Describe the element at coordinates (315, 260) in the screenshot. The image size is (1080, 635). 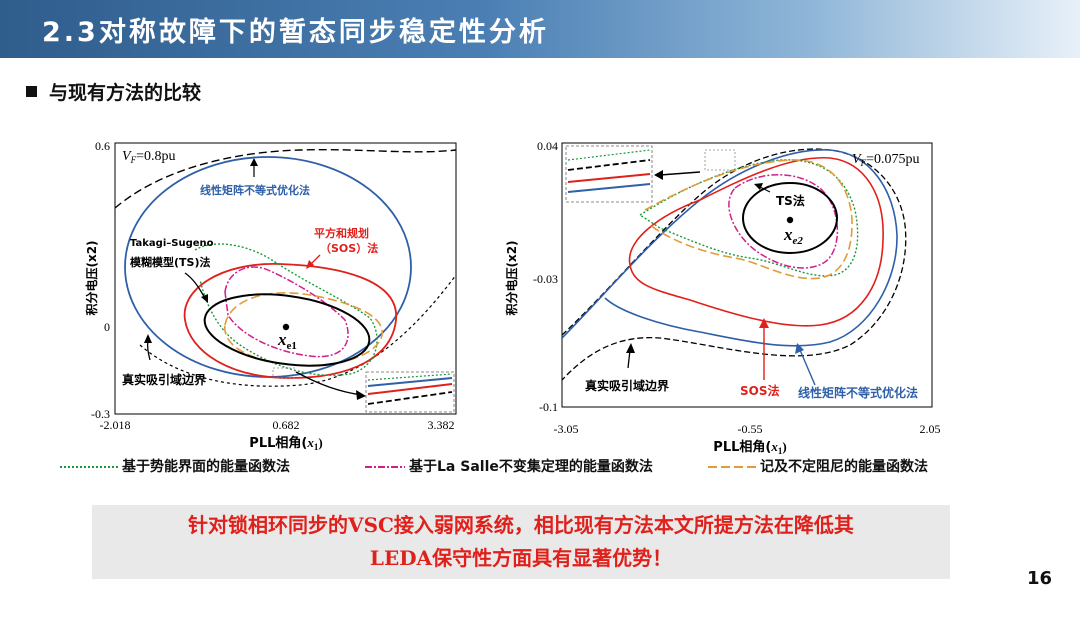
I see `left-sos-arrow` at that location.